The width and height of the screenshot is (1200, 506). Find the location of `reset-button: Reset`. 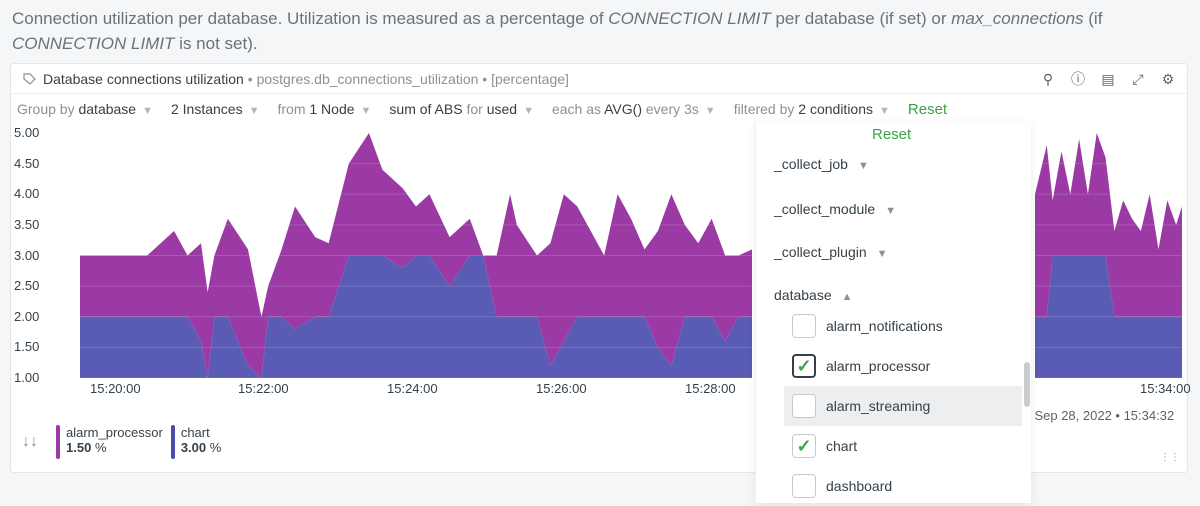

reset-button: Reset is located at coordinates (927, 109).